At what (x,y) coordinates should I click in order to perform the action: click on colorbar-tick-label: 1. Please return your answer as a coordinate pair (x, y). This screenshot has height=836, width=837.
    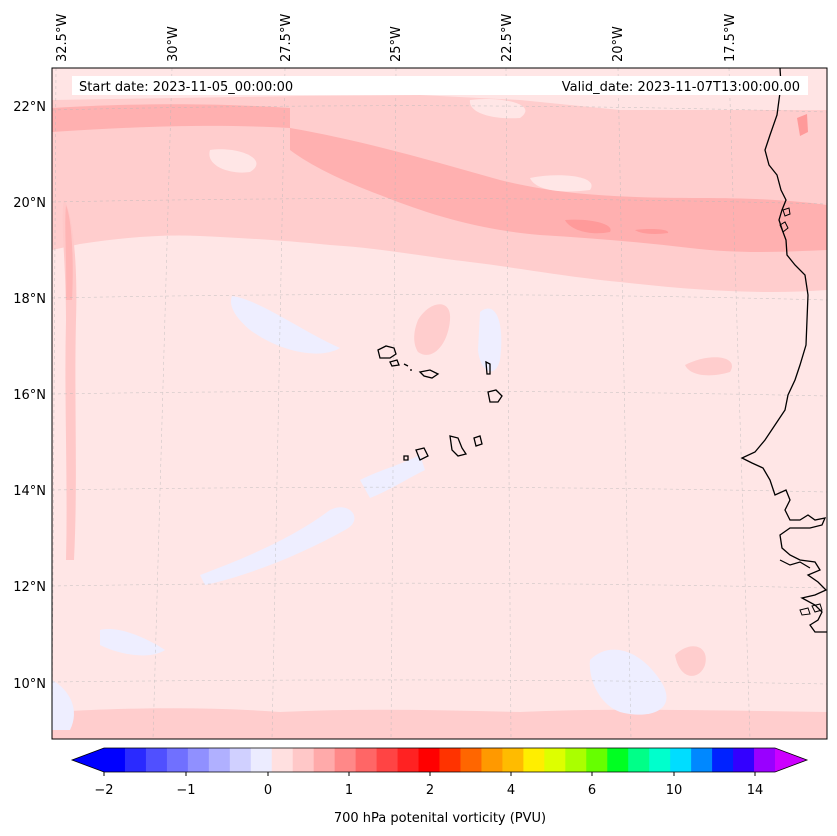
    Looking at the image, I should click on (349, 790).